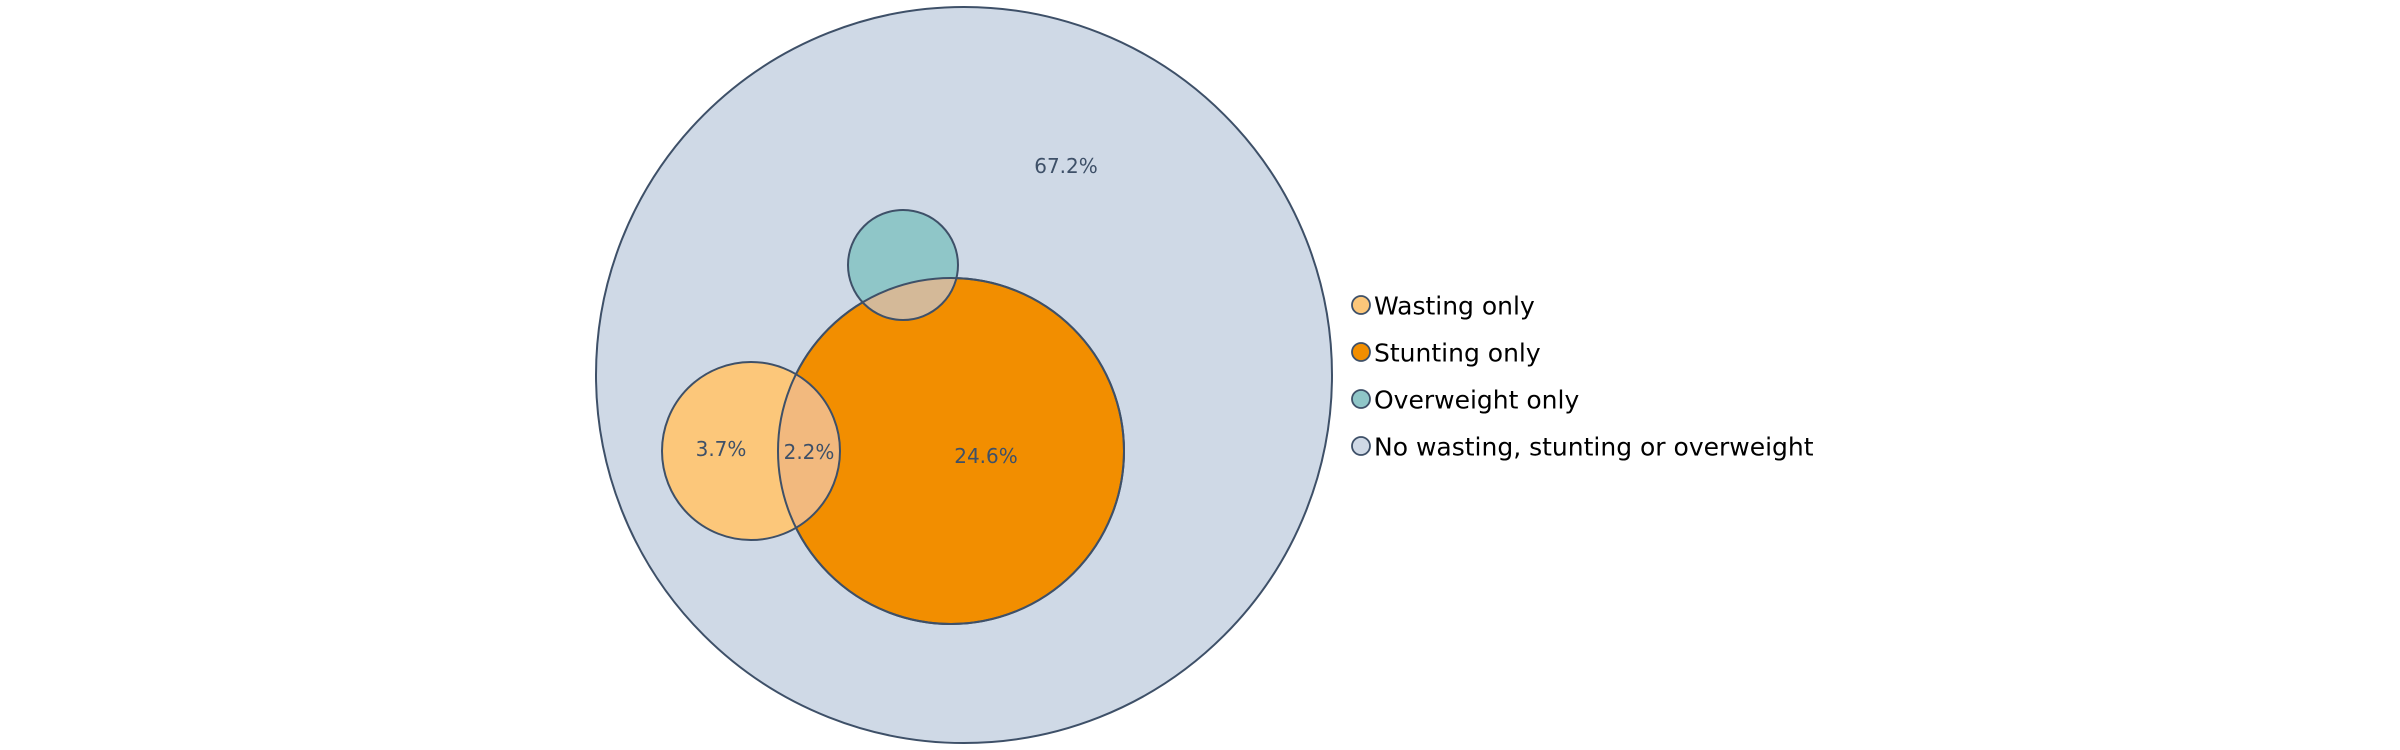 Image resolution: width=2400 pixels, height=750 pixels. What do you see at coordinates (751, 451) in the screenshot?
I see `venn-outline-wasting` at bounding box center [751, 451].